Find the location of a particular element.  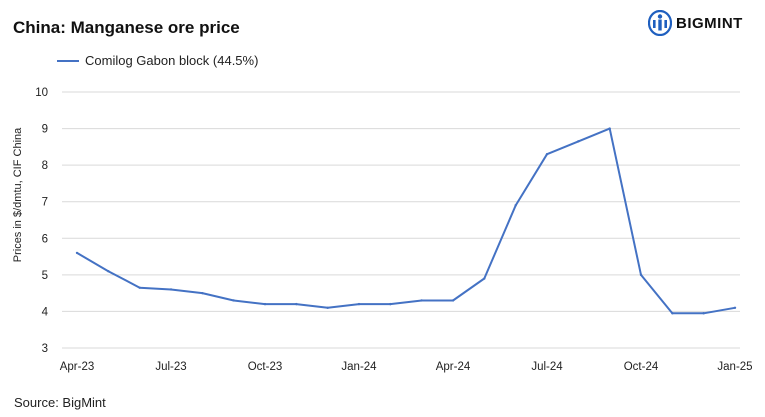

y-tick-label: 4 is located at coordinates (45, 312).